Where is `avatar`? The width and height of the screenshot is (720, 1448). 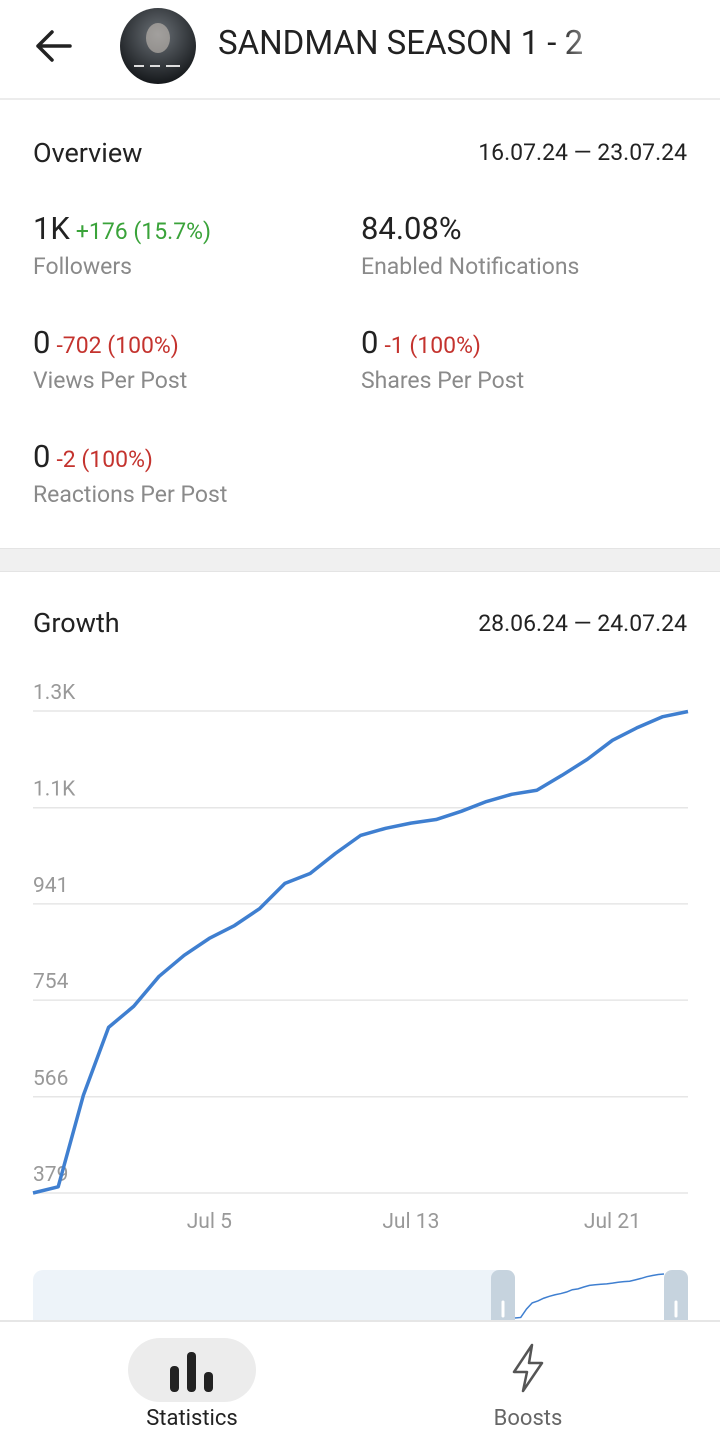 avatar is located at coordinates (158, 46).